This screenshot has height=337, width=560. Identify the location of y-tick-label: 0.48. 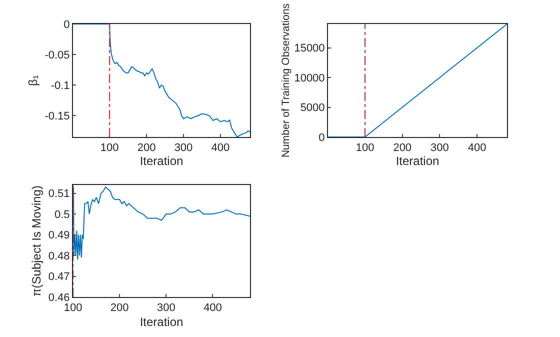
(59, 256).